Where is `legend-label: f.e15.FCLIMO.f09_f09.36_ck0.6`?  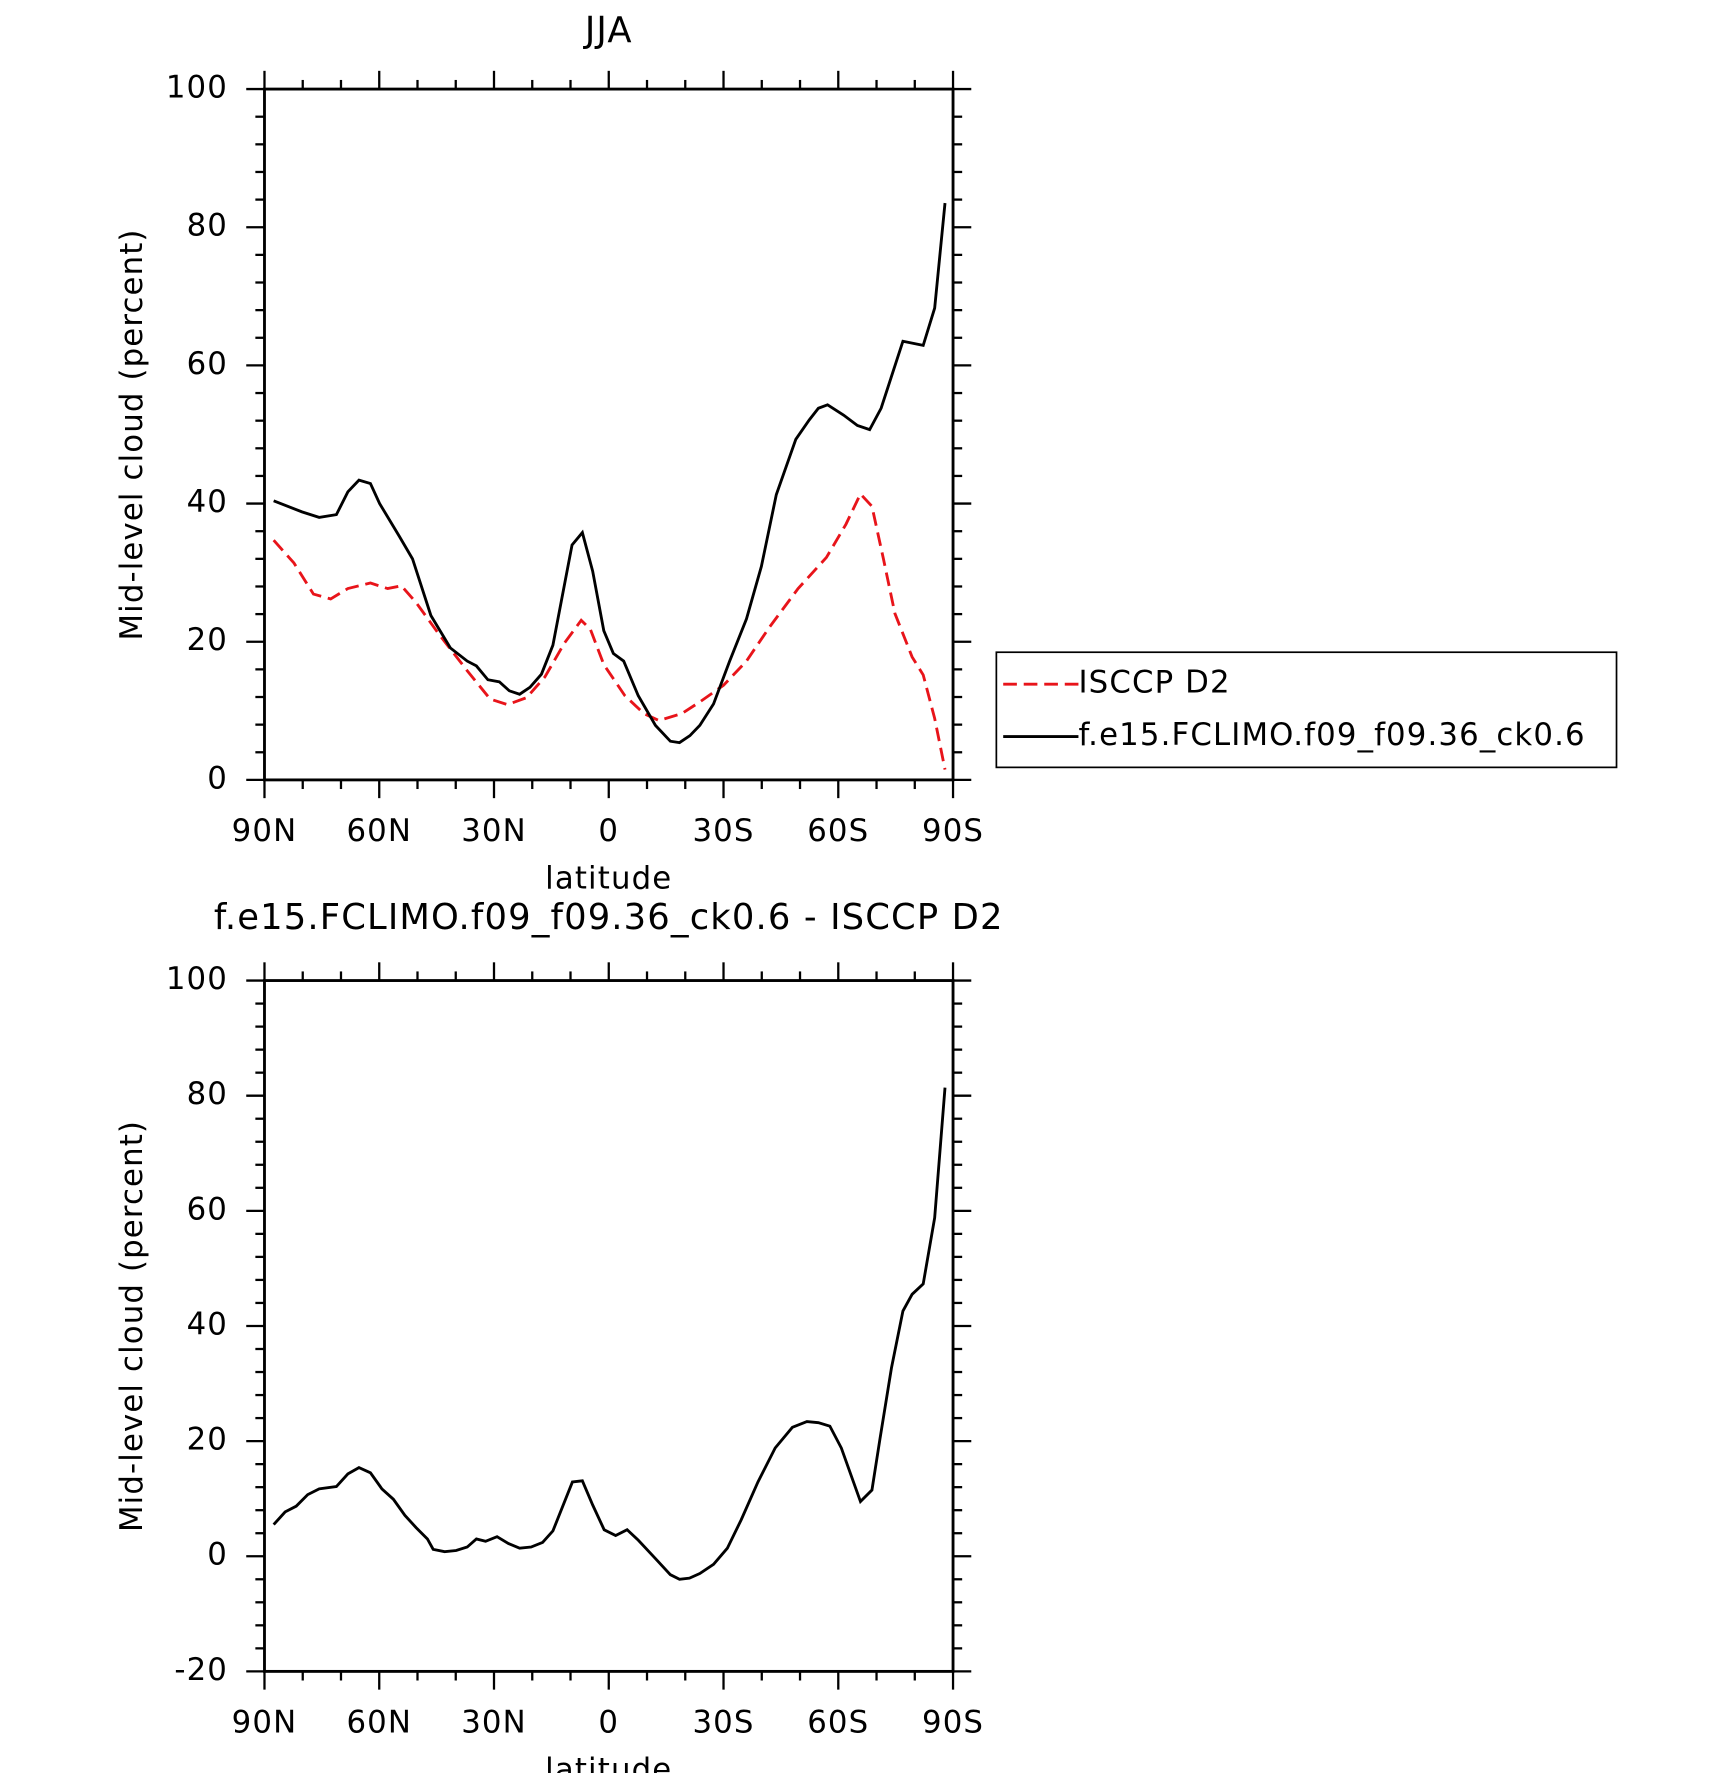 legend-label: f.e15.FCLIMO.f09_f09.36_ck0.6 is located at coordinates (1331, 735).